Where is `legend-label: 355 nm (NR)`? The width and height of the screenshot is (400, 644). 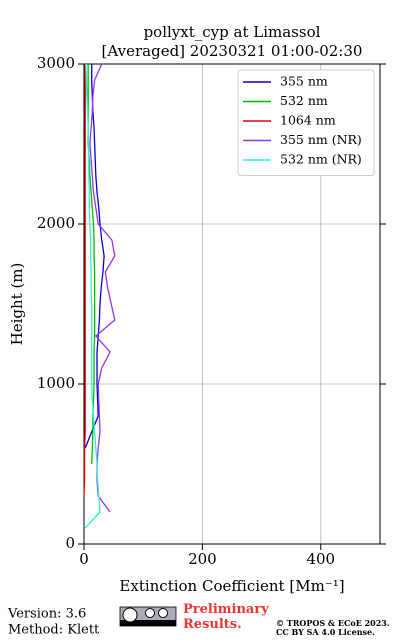
legend-label: 355 nm (NR) is located at coordinates (321, 139).